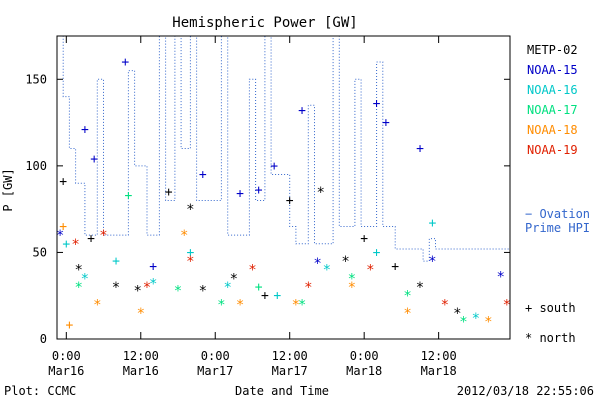 Image resolution: width=600 pixels, height=400 pixels. Describe the element at coordinates (116, 288) in the screenshot. I see `metp-02-point-3: *` at that location.